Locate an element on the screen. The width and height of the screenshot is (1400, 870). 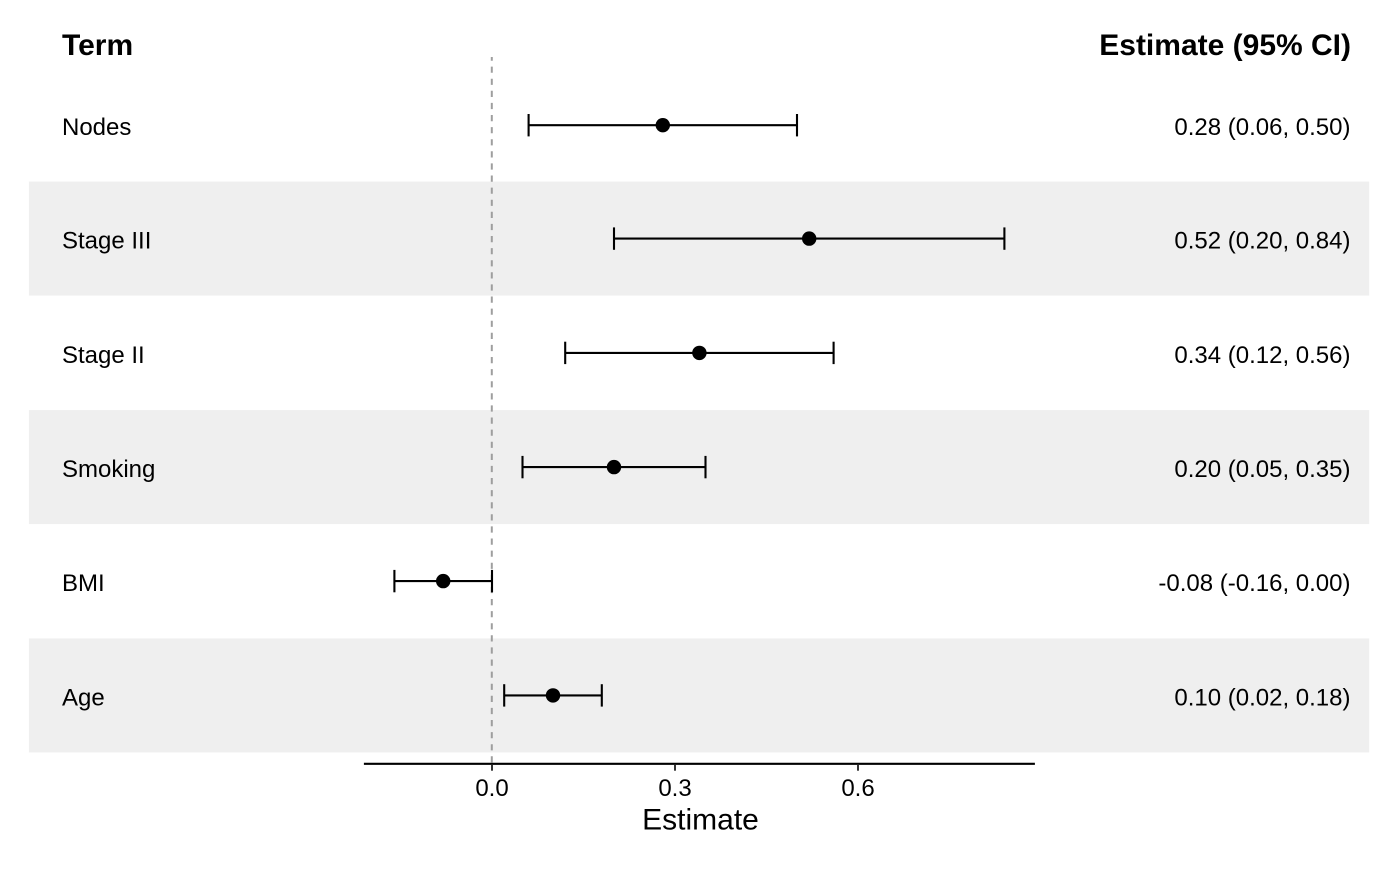
svg-text: Age is located at coordinates (83, 697).